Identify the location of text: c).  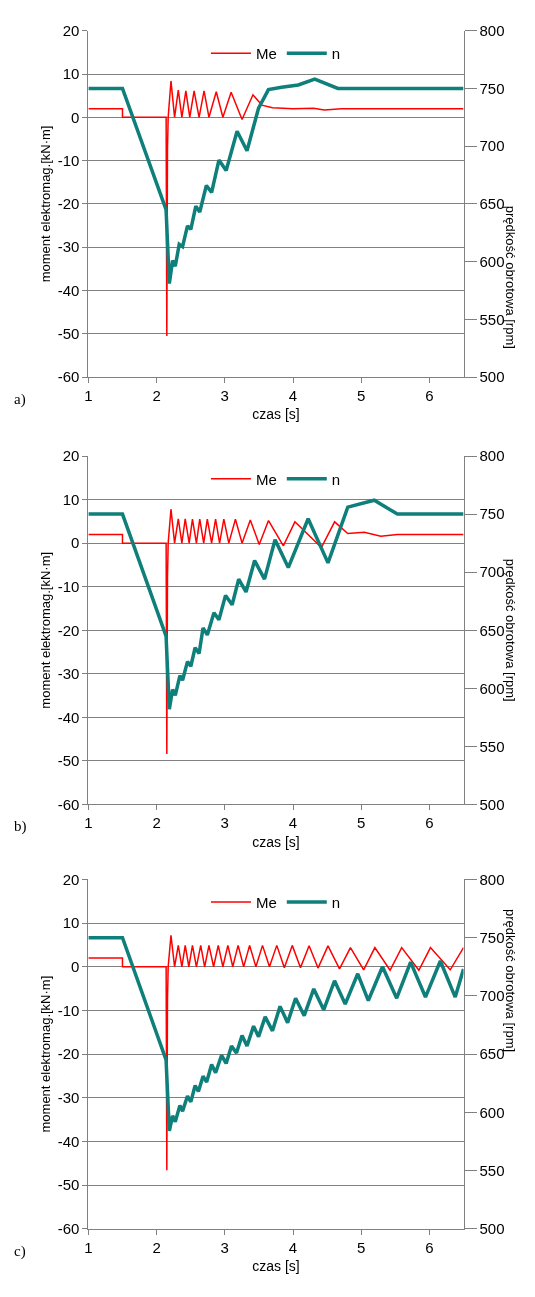
(20, 1251).